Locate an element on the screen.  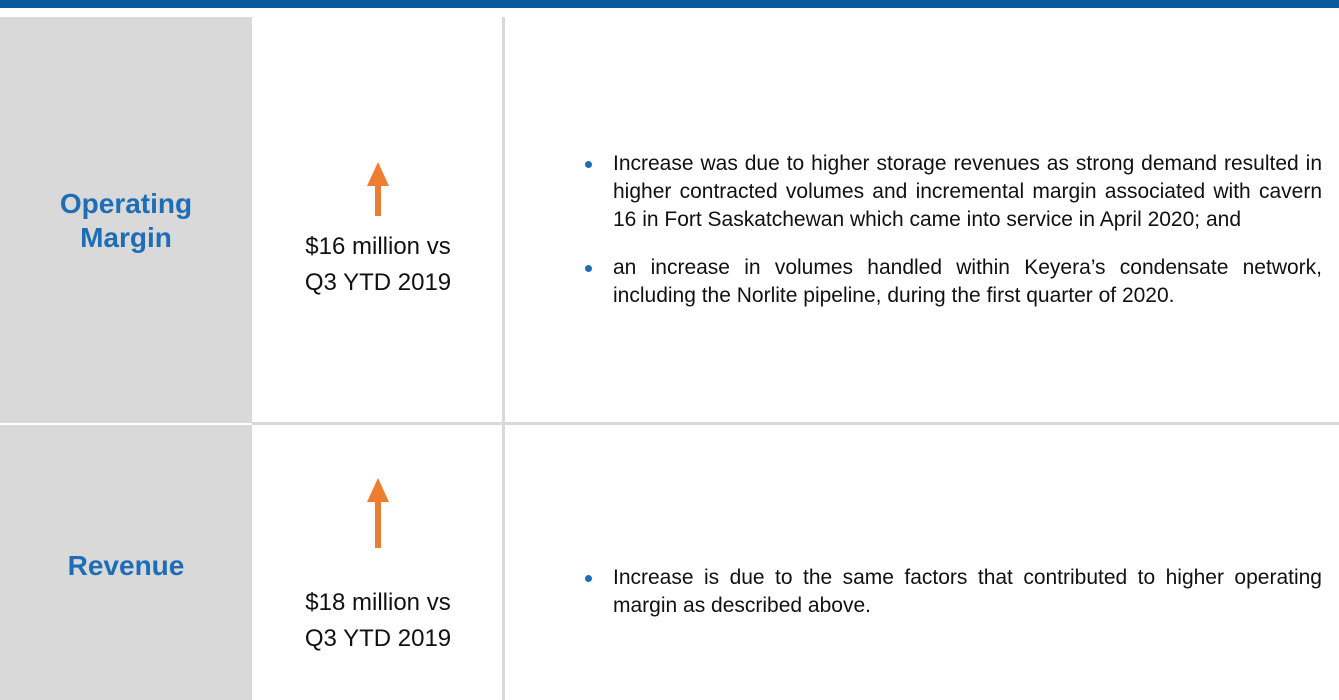
amount-text: $16 million vs Q3 YTD 2019 is located at coordinates (378, 264).